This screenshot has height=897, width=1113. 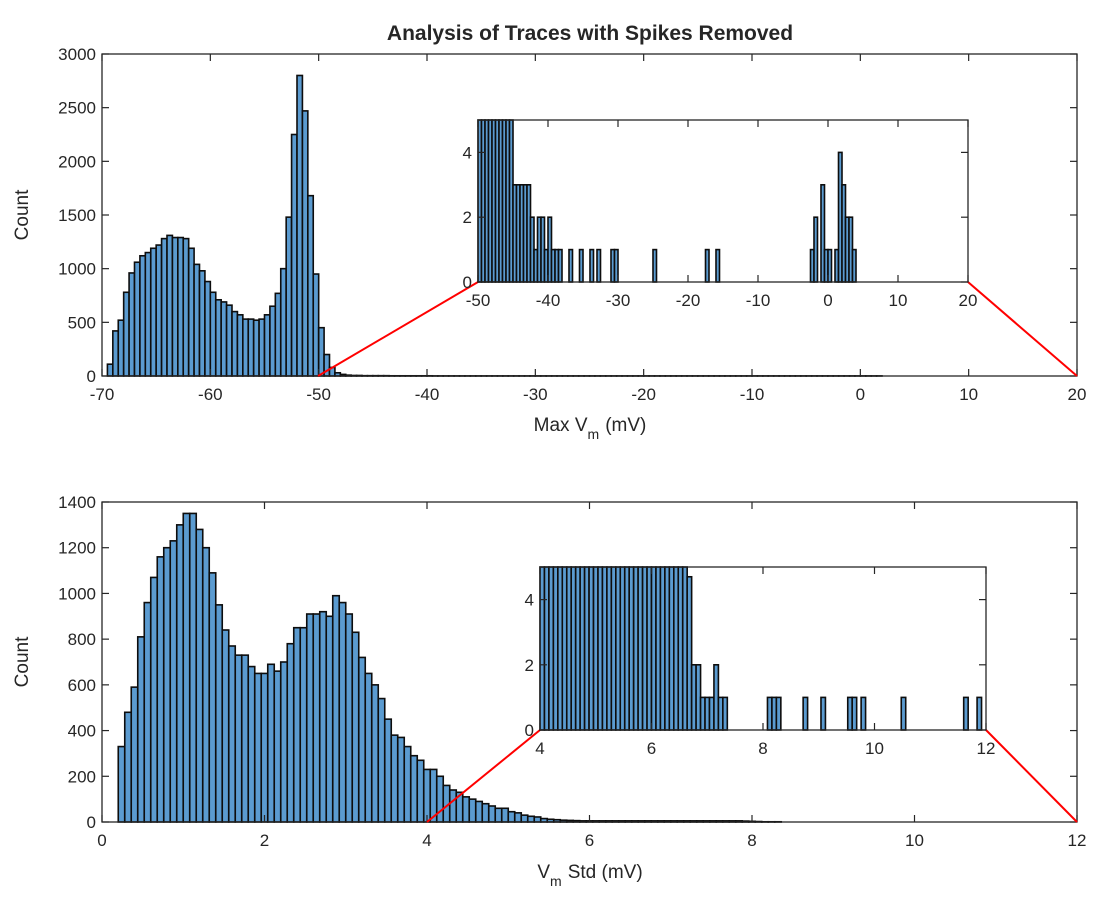 What do you see at coordinates (590, 33) in the screenshot?
I see `figure-title: Analysis of Traces with Spikes Removed` at bounding box center [590, 33].